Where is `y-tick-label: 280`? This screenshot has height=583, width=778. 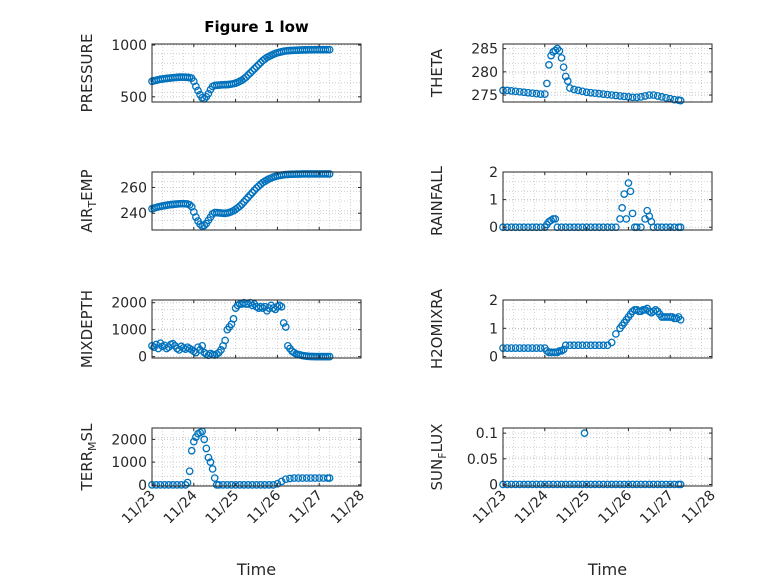 y-tick-label: 280 is located at coordinates (484, 73).